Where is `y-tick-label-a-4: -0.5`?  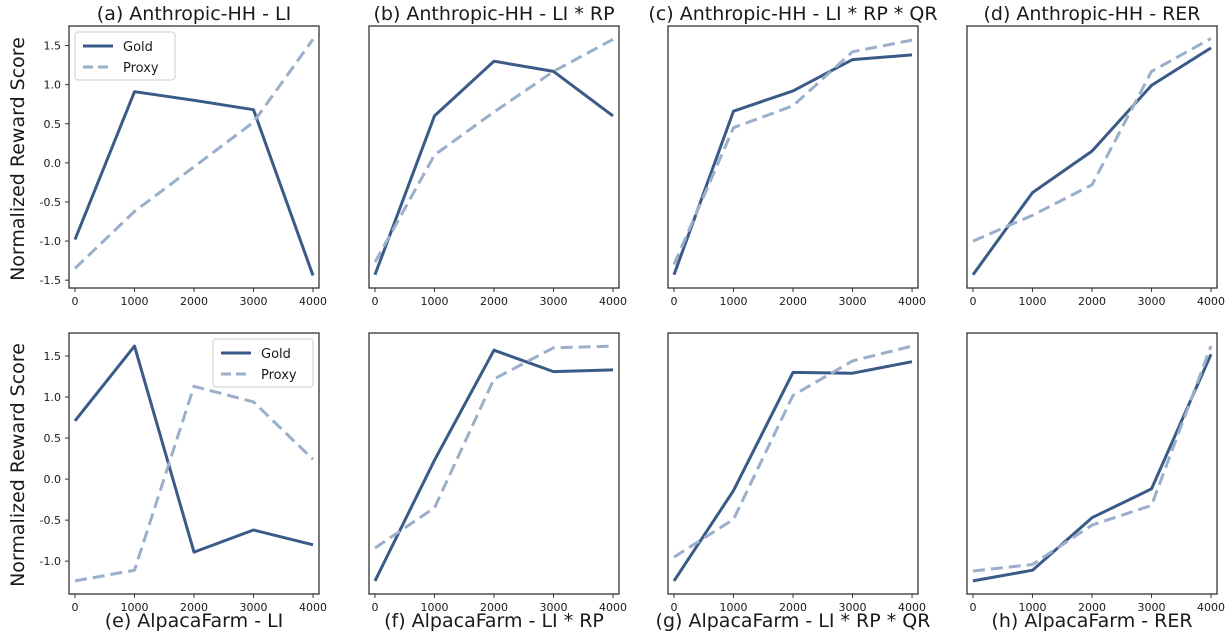 y-tick-label-a-4: -0.5 is located at coordinates (50, 202).